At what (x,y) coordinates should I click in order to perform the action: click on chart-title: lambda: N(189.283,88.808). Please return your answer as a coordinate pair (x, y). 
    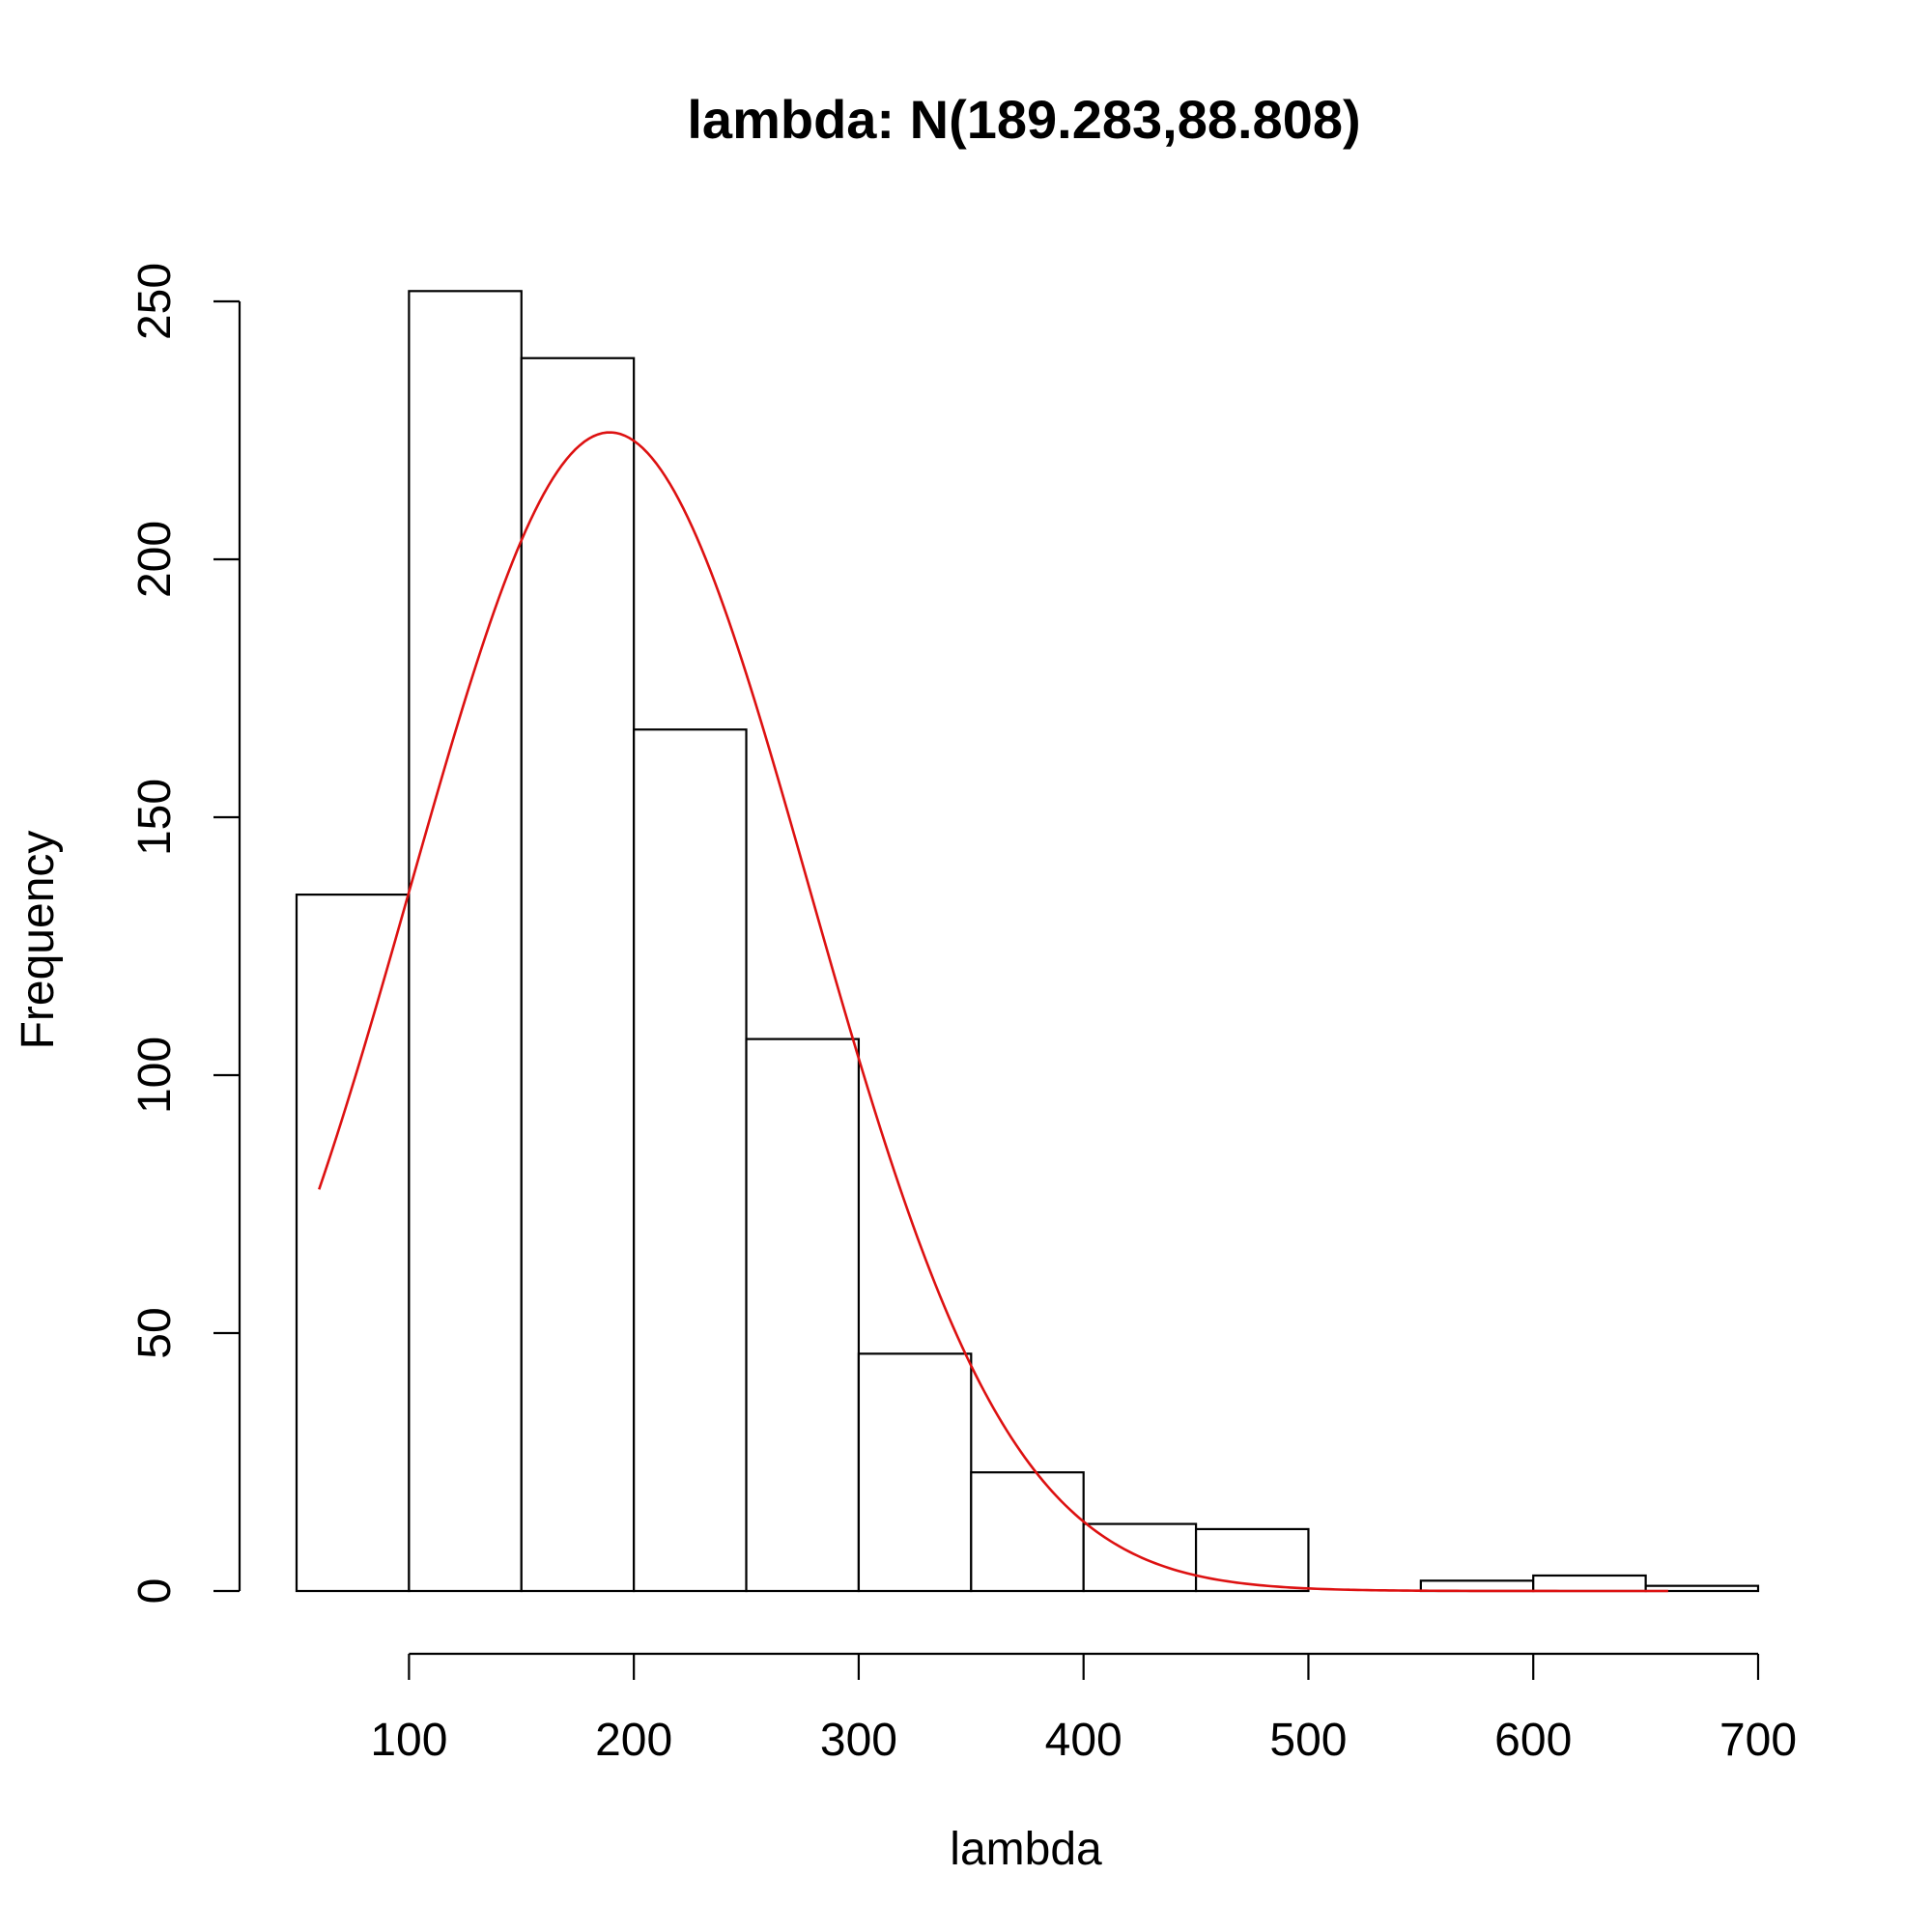
    Looking at the image, I should click on (1024, 119).